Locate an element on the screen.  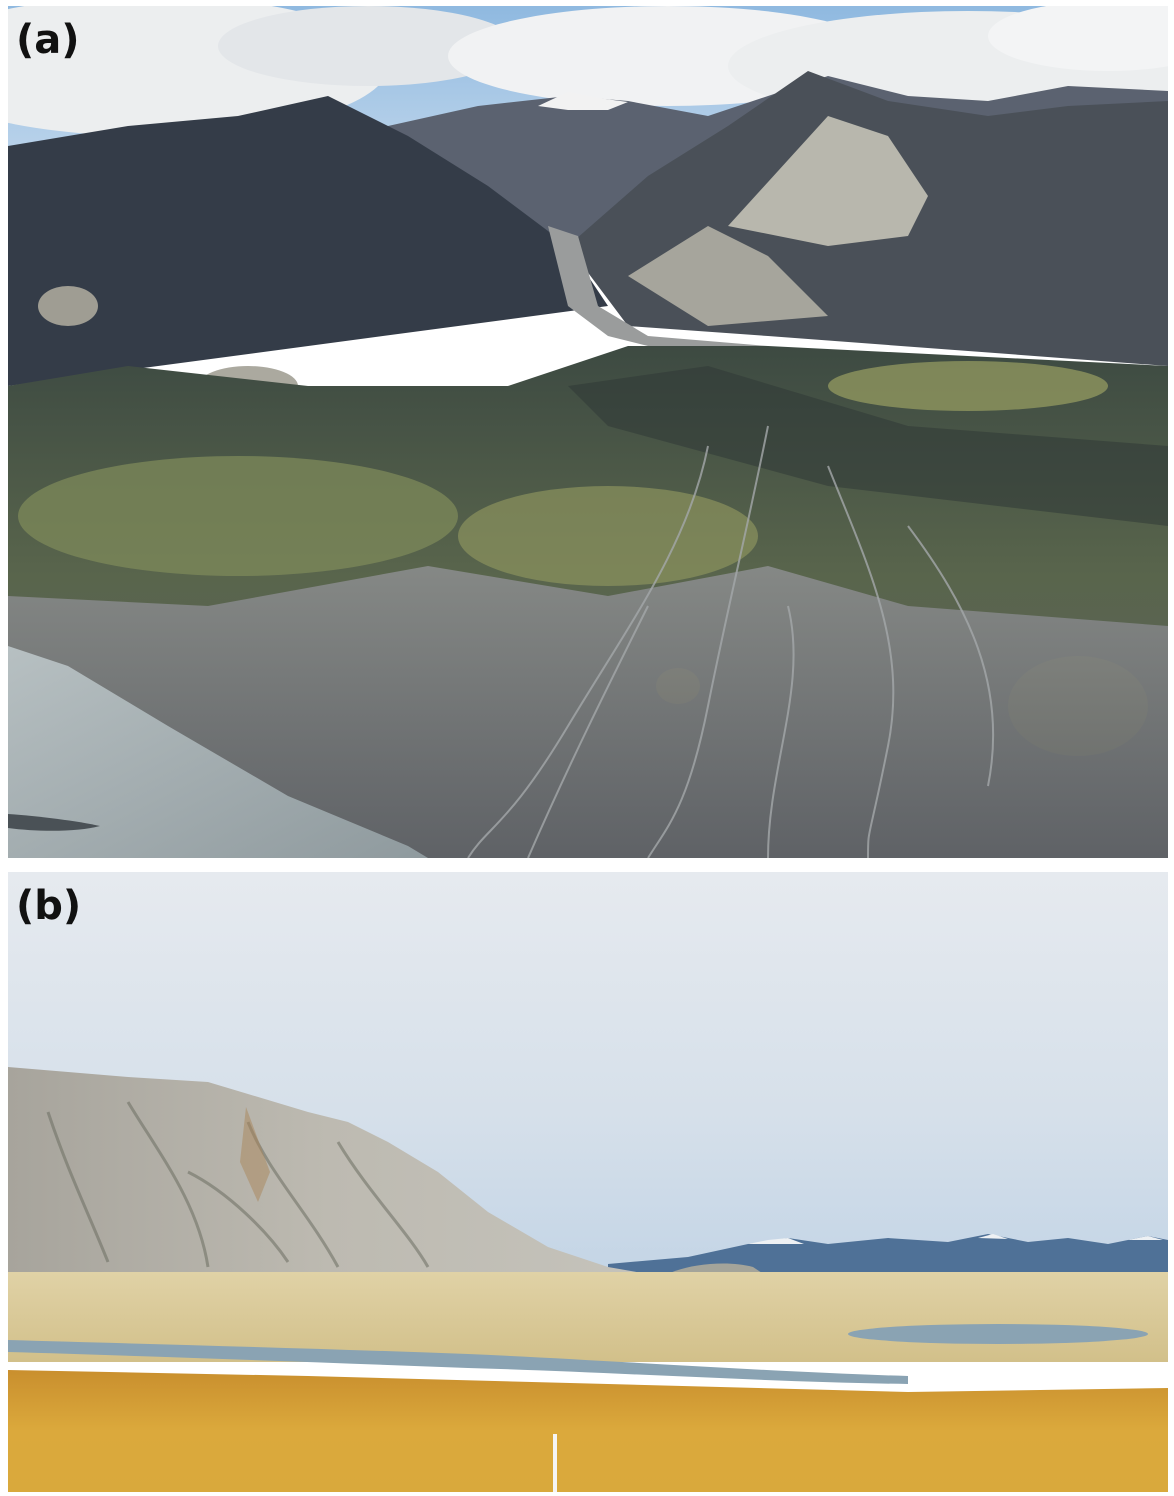
panel-label-a: (a) is located at coordinates (48, 40).